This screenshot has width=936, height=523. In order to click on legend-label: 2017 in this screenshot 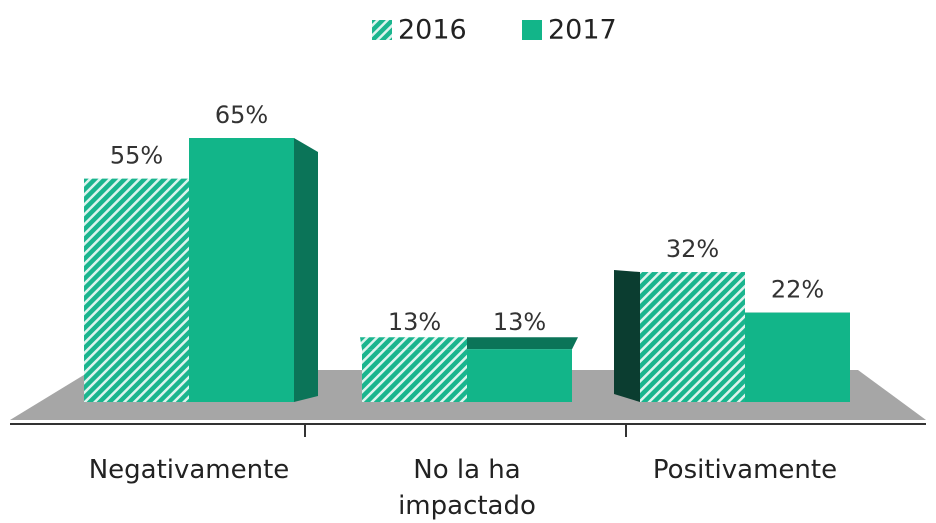, I will do `click(582, 30)`.